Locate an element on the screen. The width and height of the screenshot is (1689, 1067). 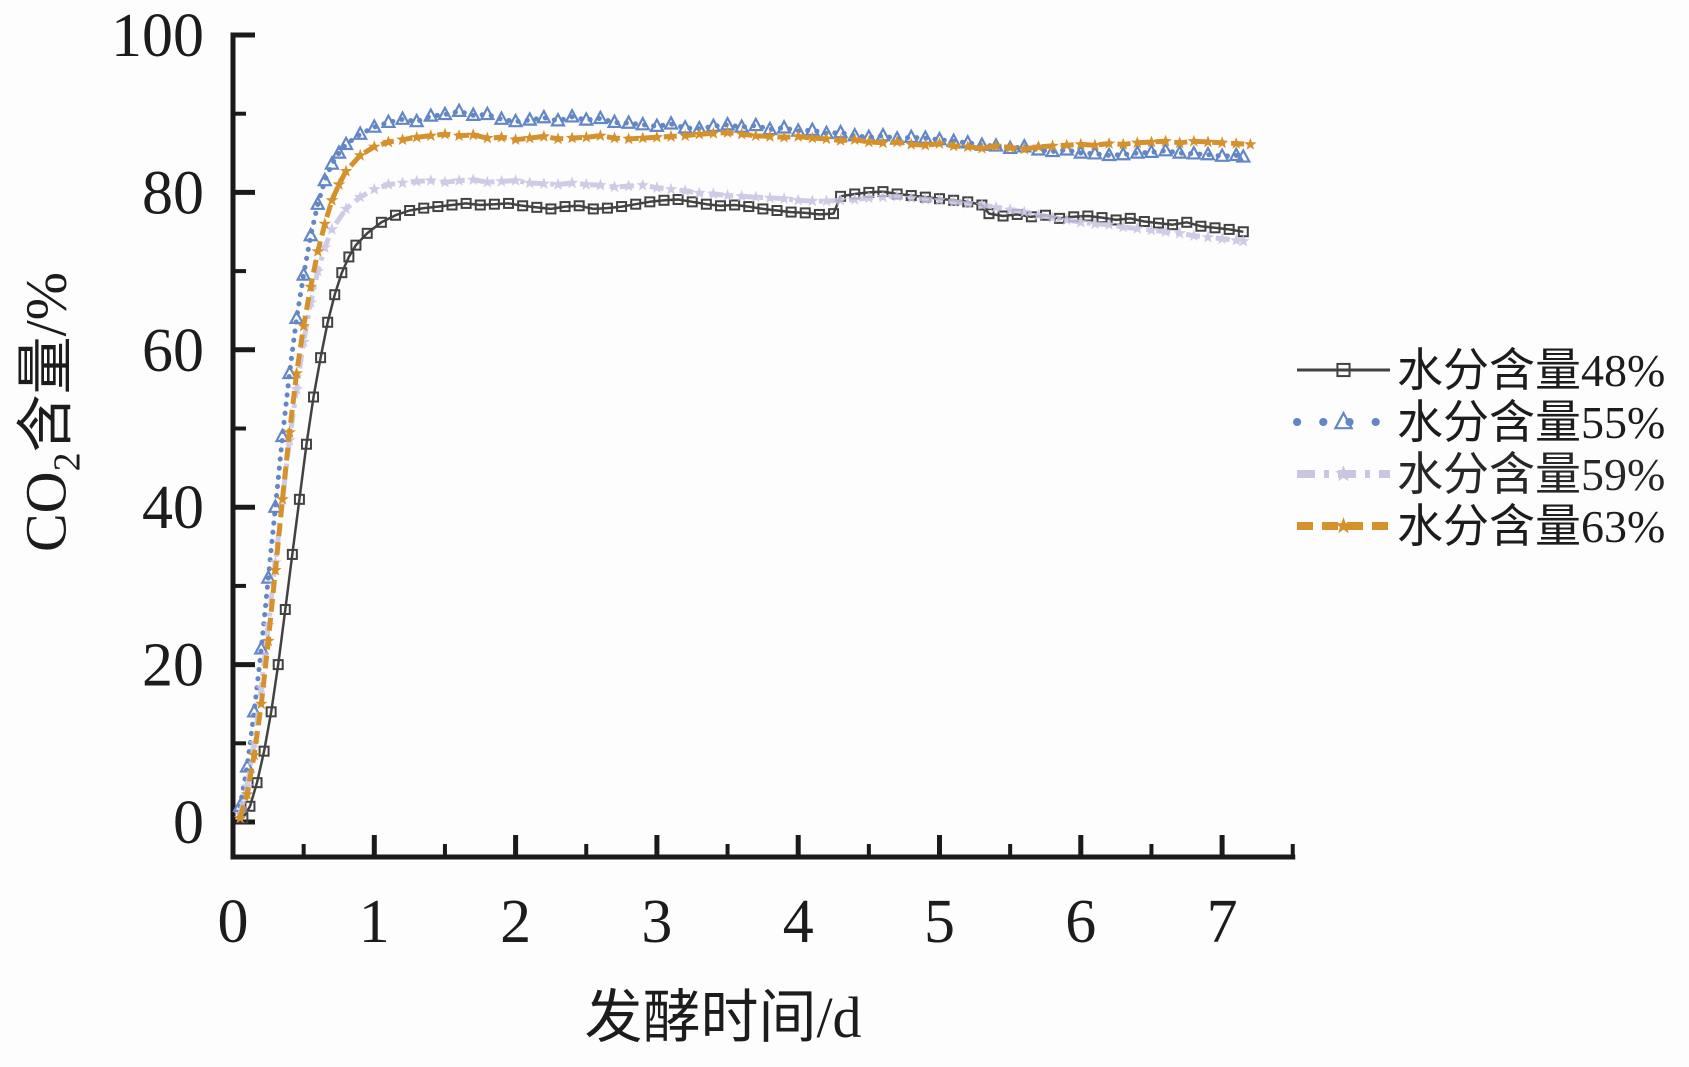
x-tick-label: 3 is located at coordinates (656, 922).